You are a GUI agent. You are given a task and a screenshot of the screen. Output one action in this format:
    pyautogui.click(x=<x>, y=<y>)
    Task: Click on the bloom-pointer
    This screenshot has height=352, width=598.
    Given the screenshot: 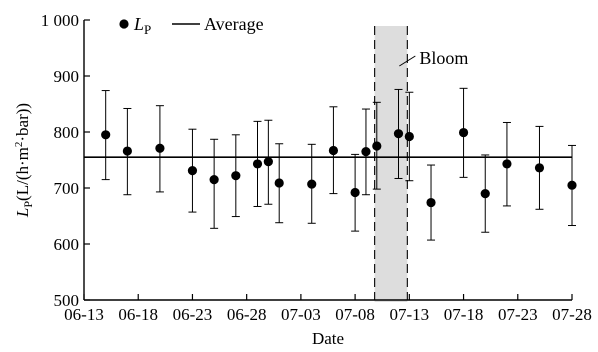 What is the action you would take?
    pyautogui.click(x=407, y=61)
    